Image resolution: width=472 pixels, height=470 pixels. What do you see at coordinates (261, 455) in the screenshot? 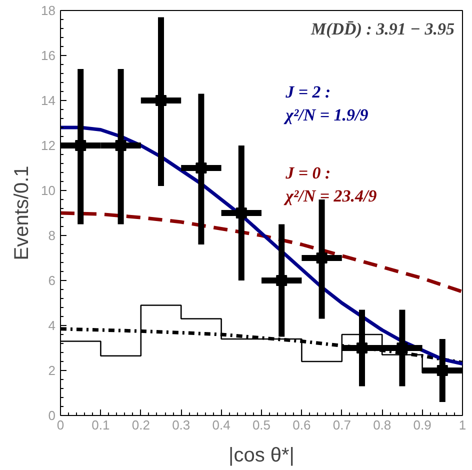
I see `x-axis-title: |cos θ*|` at bounding box center [261, 455].